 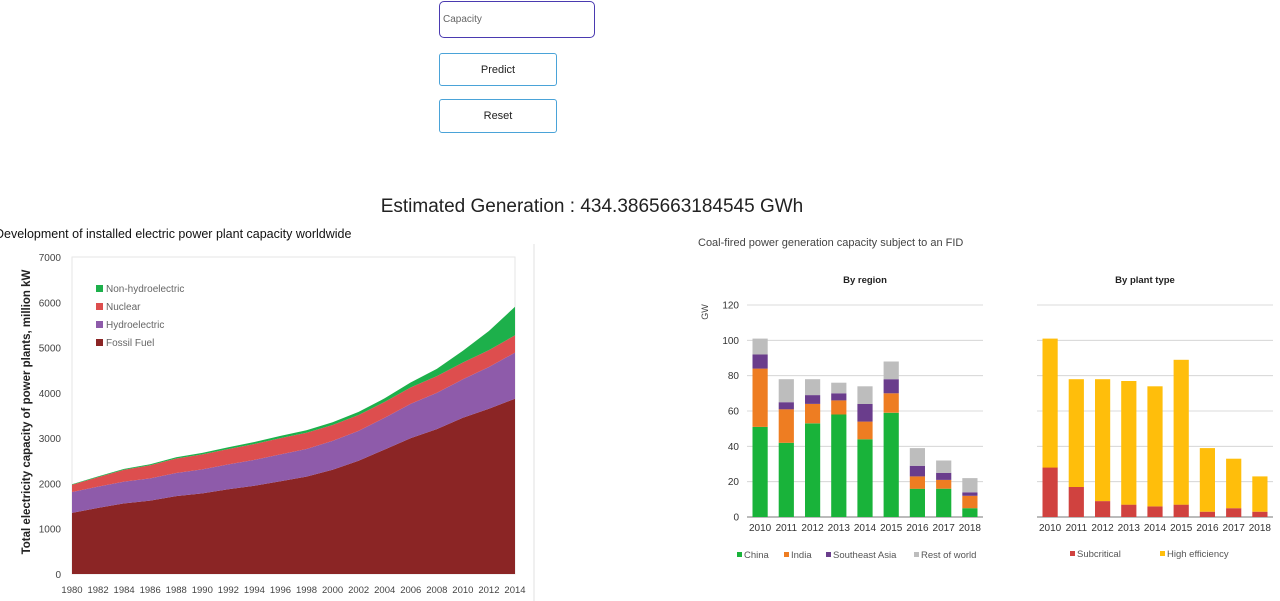 What do you see at coordinates (839, 397) in the screenshot?
I see `bar-southeast-asia-2013` at bounding box center [839, 397].